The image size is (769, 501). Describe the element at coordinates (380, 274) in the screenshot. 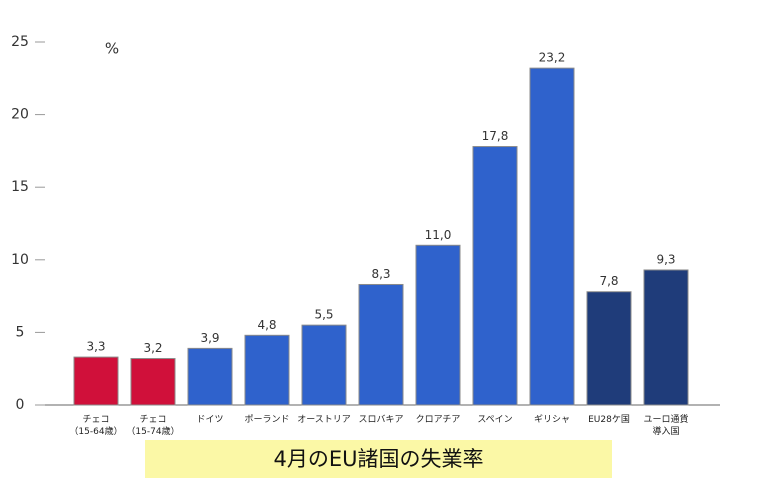

I see `value-label: 8,3` at that location.